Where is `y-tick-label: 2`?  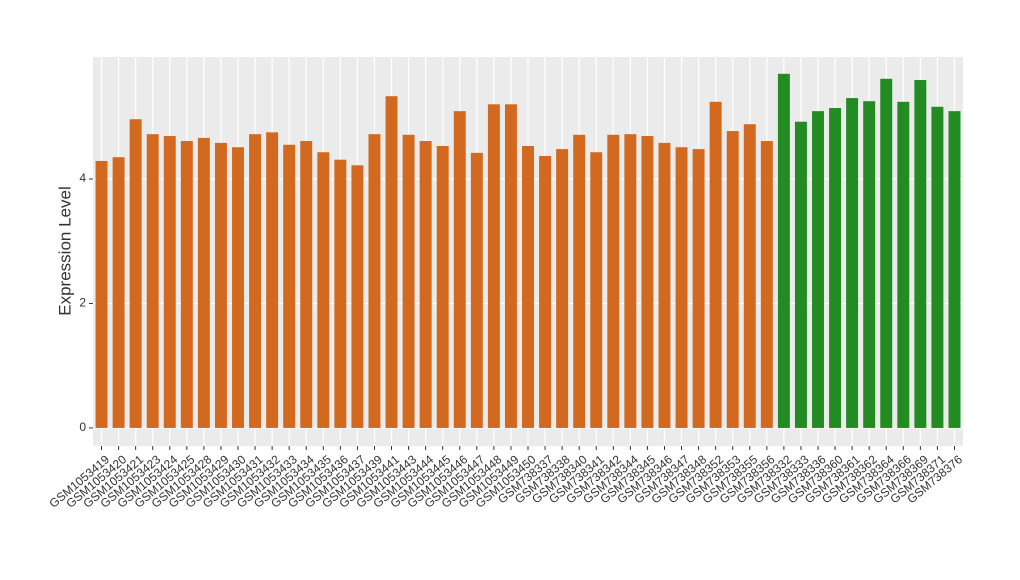
y-tick-label: 2 is located at coordinates (82, 303).